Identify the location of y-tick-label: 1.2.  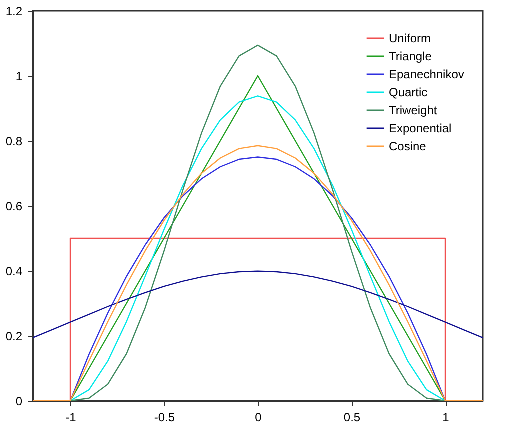
(14, 11).